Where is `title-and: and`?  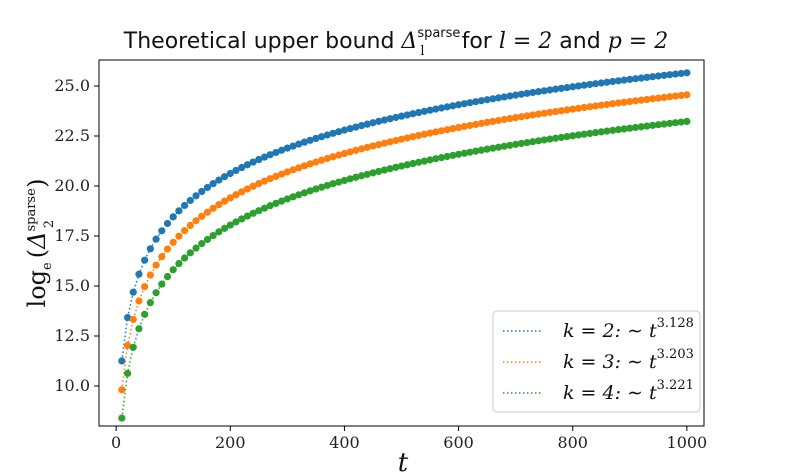 title-and: and is located at coordinates (579, 41).